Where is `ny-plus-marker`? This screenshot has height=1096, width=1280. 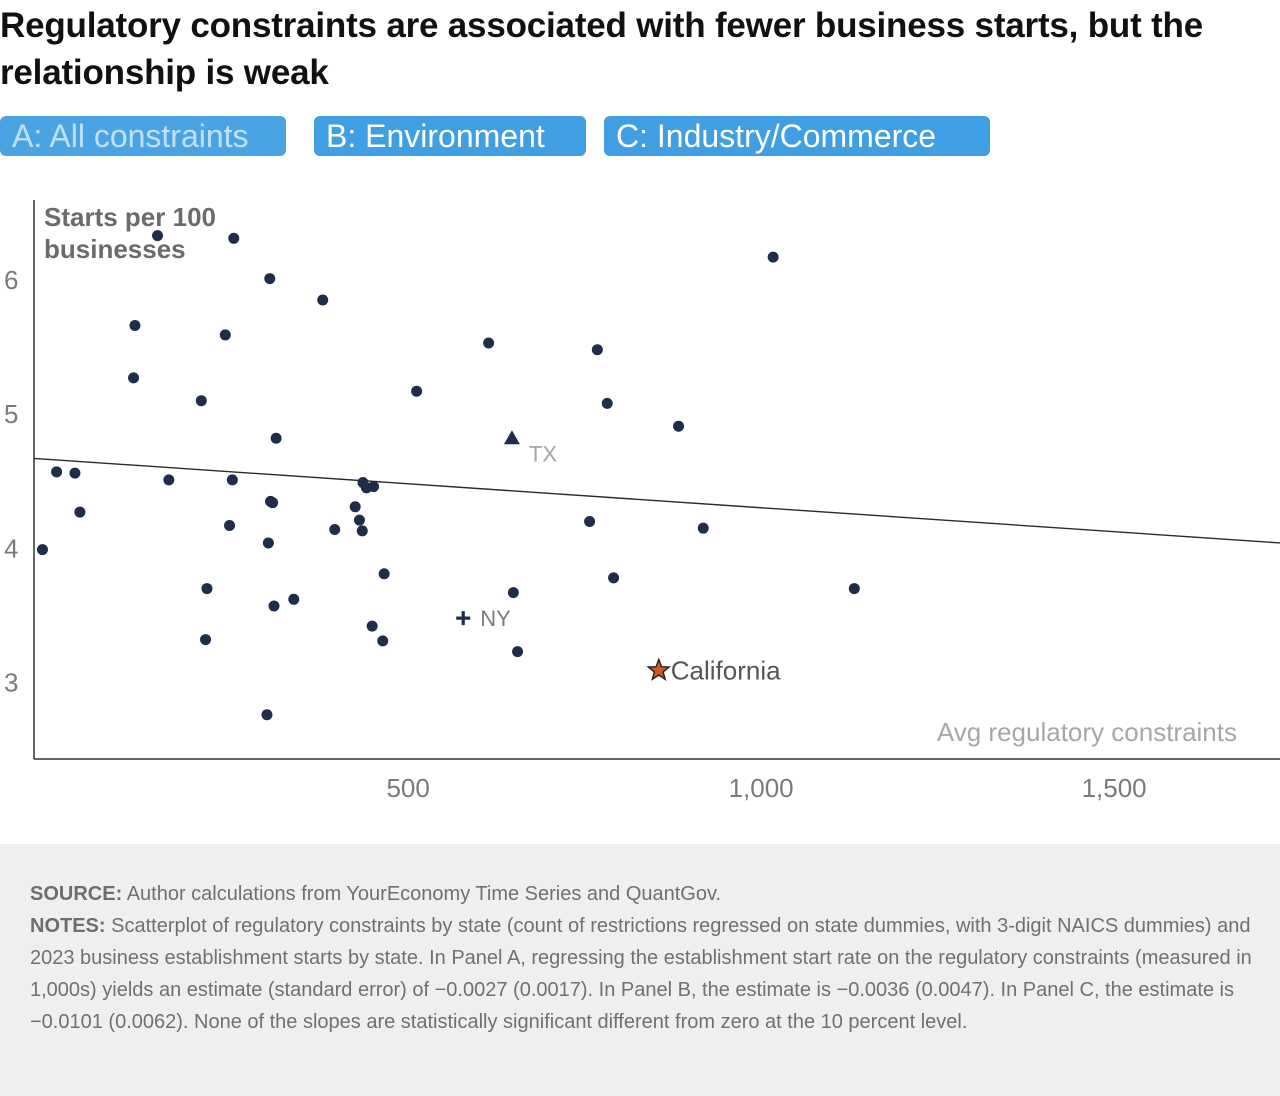 ny-plus-marker is located at coordinates (463, 618).